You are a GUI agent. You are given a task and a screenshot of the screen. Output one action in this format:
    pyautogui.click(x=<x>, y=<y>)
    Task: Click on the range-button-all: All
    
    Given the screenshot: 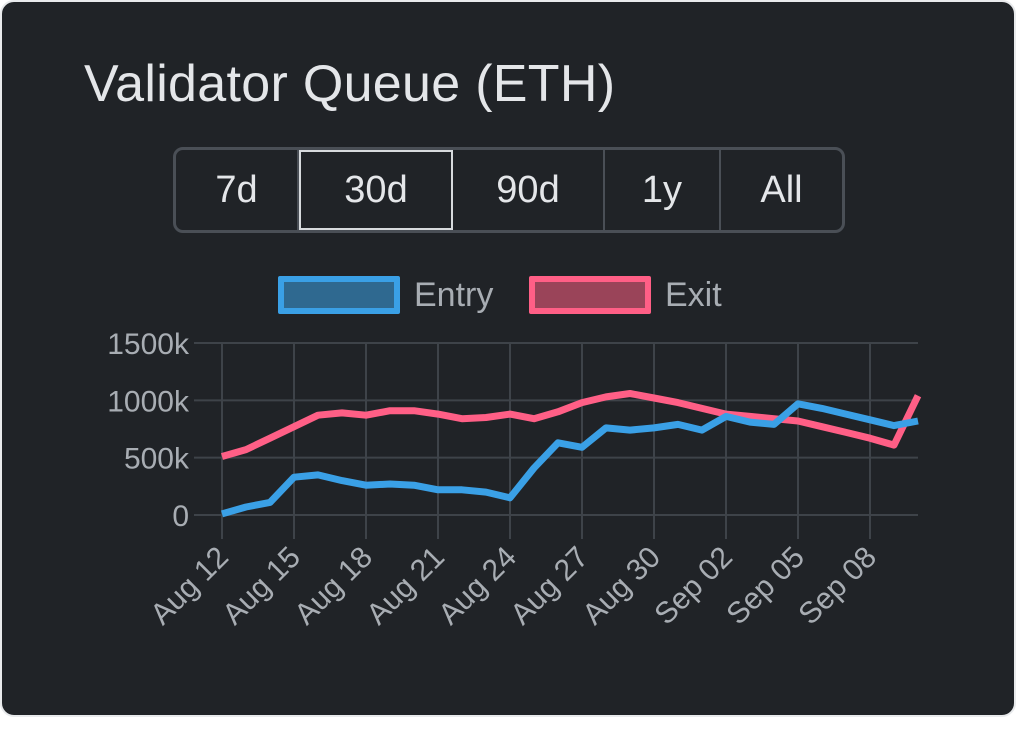 What is the action you would take?
    pyautogui.click(x=781, y=190)
    